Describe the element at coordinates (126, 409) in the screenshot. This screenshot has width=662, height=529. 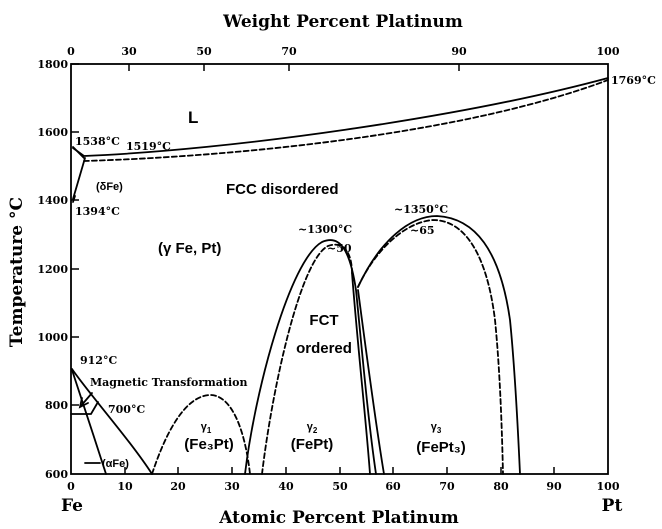
I see `magnetic-temp-label: 700°C` at that location.